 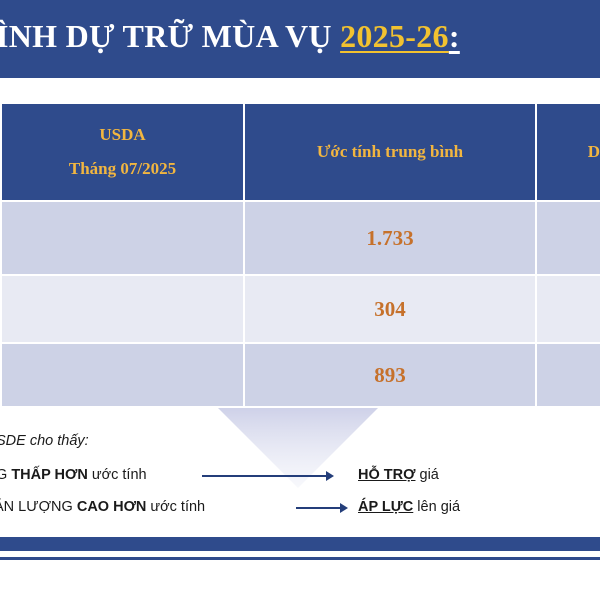 I want to click on note1-prefix: G, so click(x=4, y=475).